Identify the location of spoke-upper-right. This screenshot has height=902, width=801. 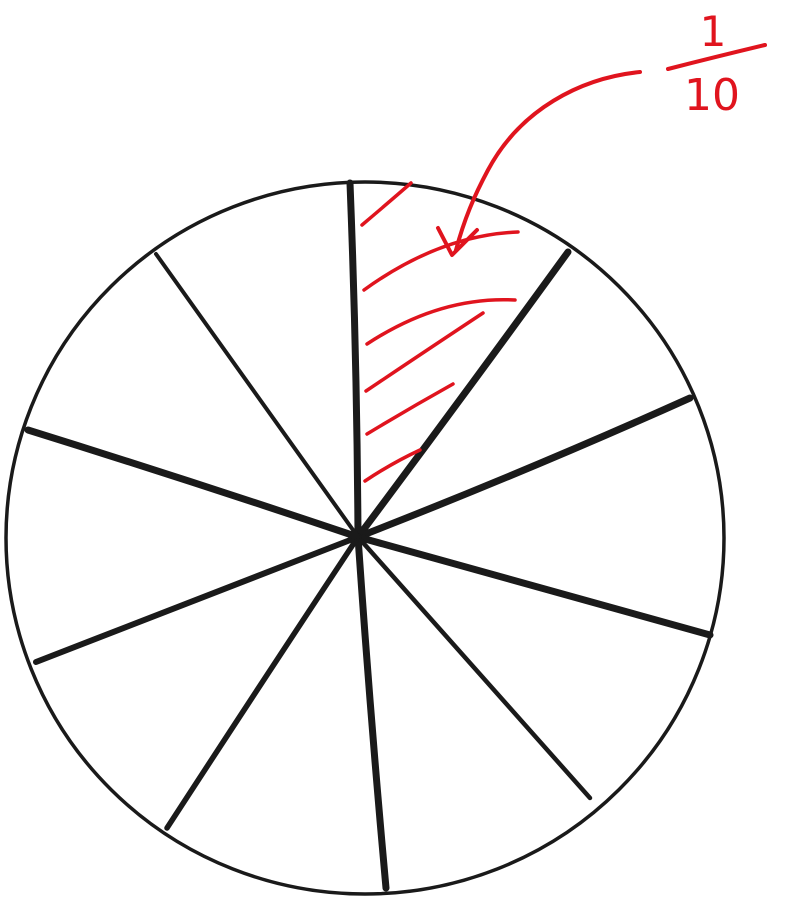
(463, 394).